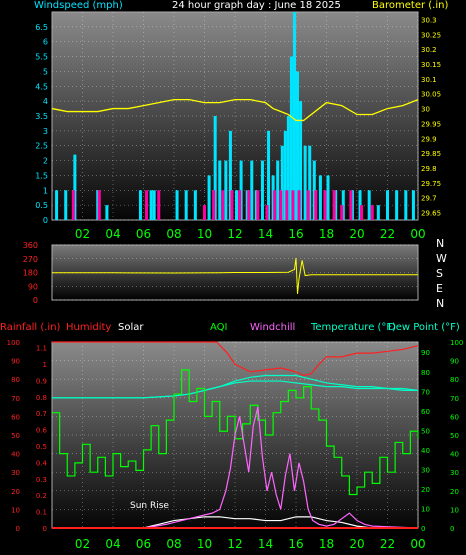 The height and width of the screenshot is (555, 466). I want to click on y-tick-label-temp: 10, so click(425, 509).